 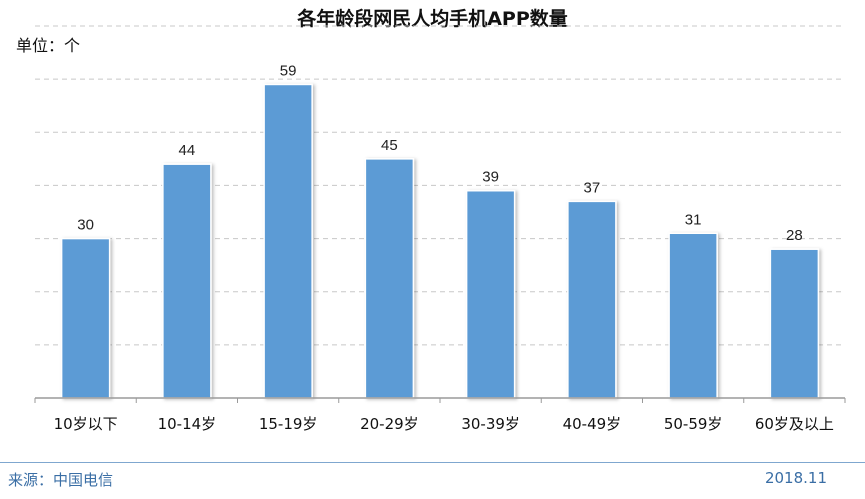 What do you see at coordinates (592, 424) in the screenshot?
I see `x-tick-label-5: 40-49岁` at bounding box center [592, 424].